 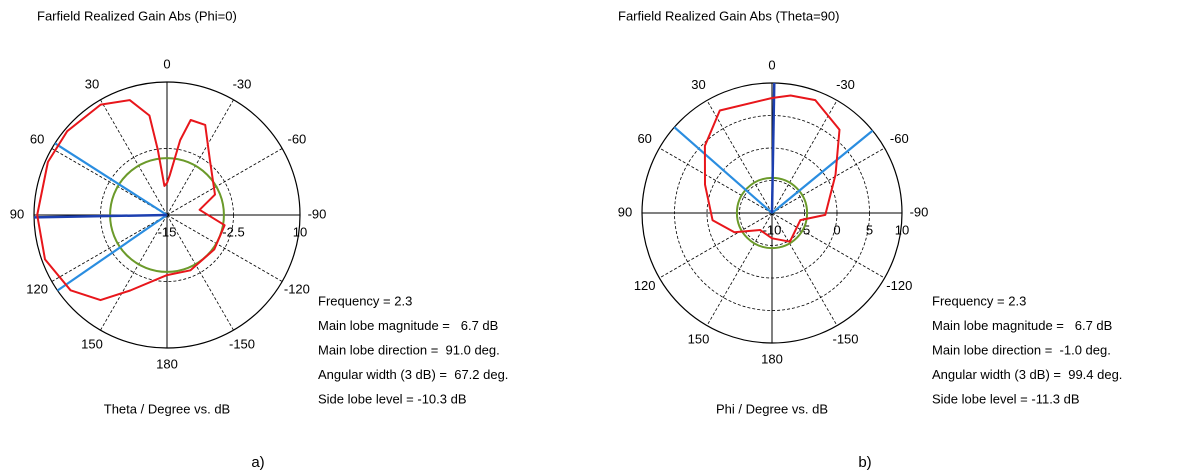 I want to click on chart-title: Farfield Realized Gain Abs (Theta=90), so click(x=728, y=15).